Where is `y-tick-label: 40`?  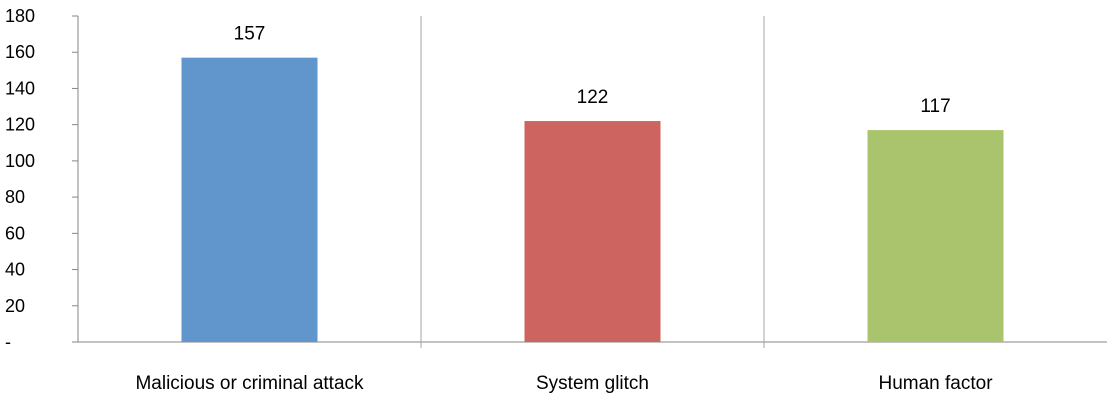
y-tick-label: 40 is located at coordinates (15, 270).